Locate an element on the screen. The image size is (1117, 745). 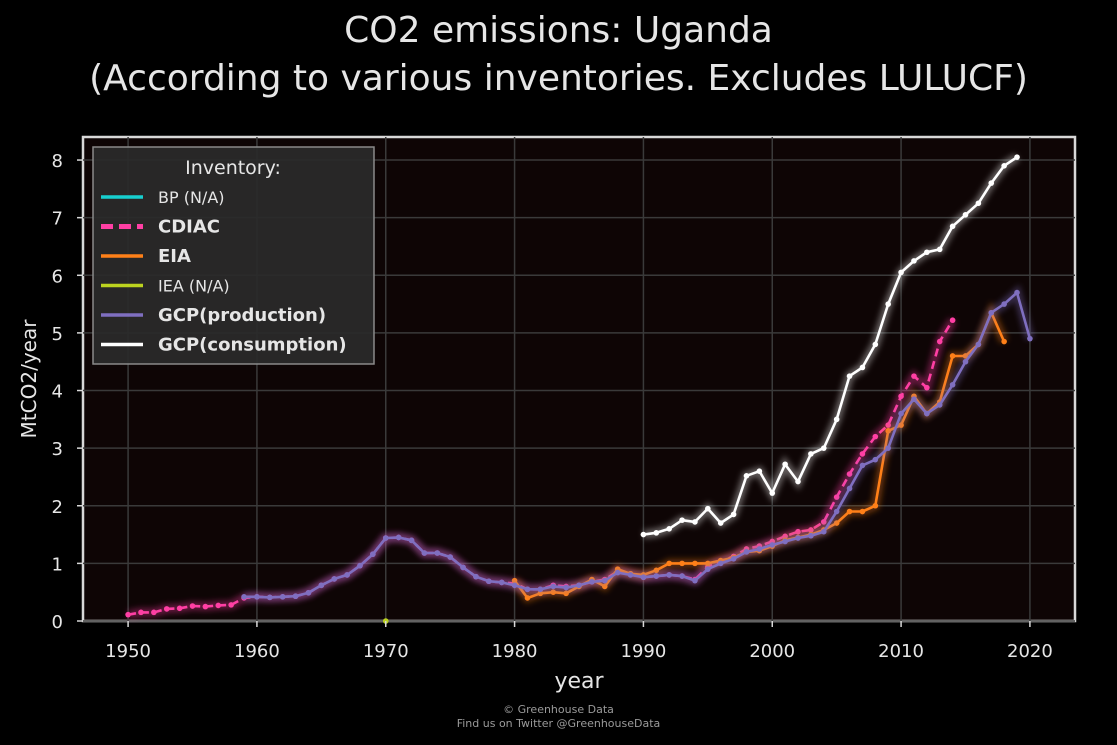
x-tick-label: 1990 is located at coordinates (644, 651).